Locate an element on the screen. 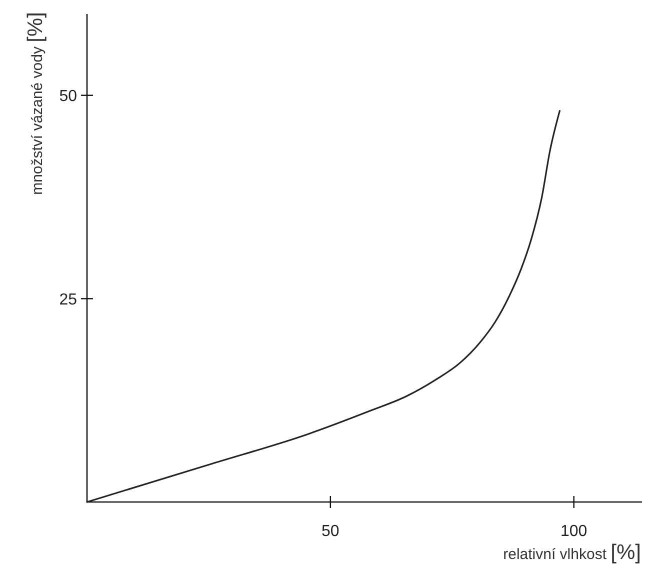 The image size is (649, 567). y-axis-title: množství vázané vody [%] is located at coordinates (35, 103).